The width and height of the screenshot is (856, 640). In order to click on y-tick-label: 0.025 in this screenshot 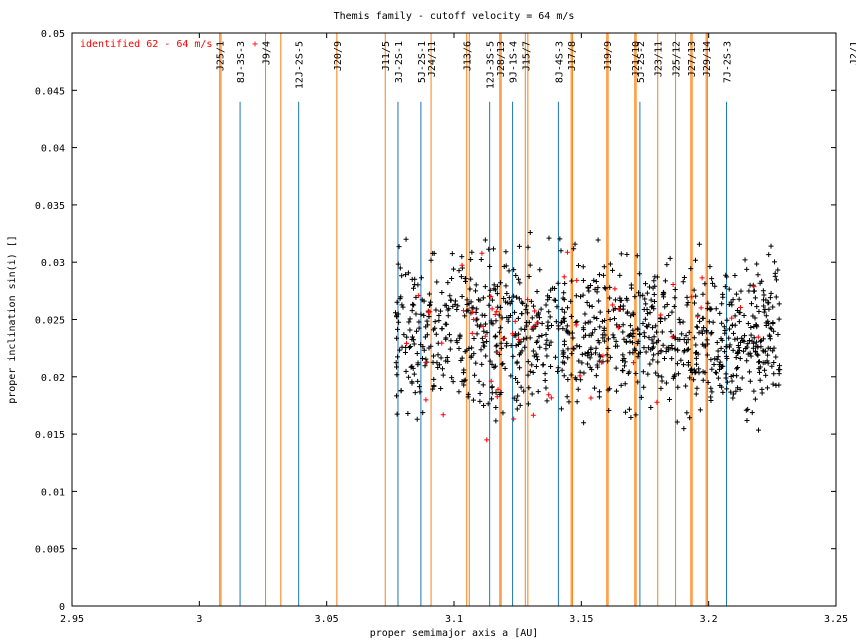, I will do `click(50, 321)`.